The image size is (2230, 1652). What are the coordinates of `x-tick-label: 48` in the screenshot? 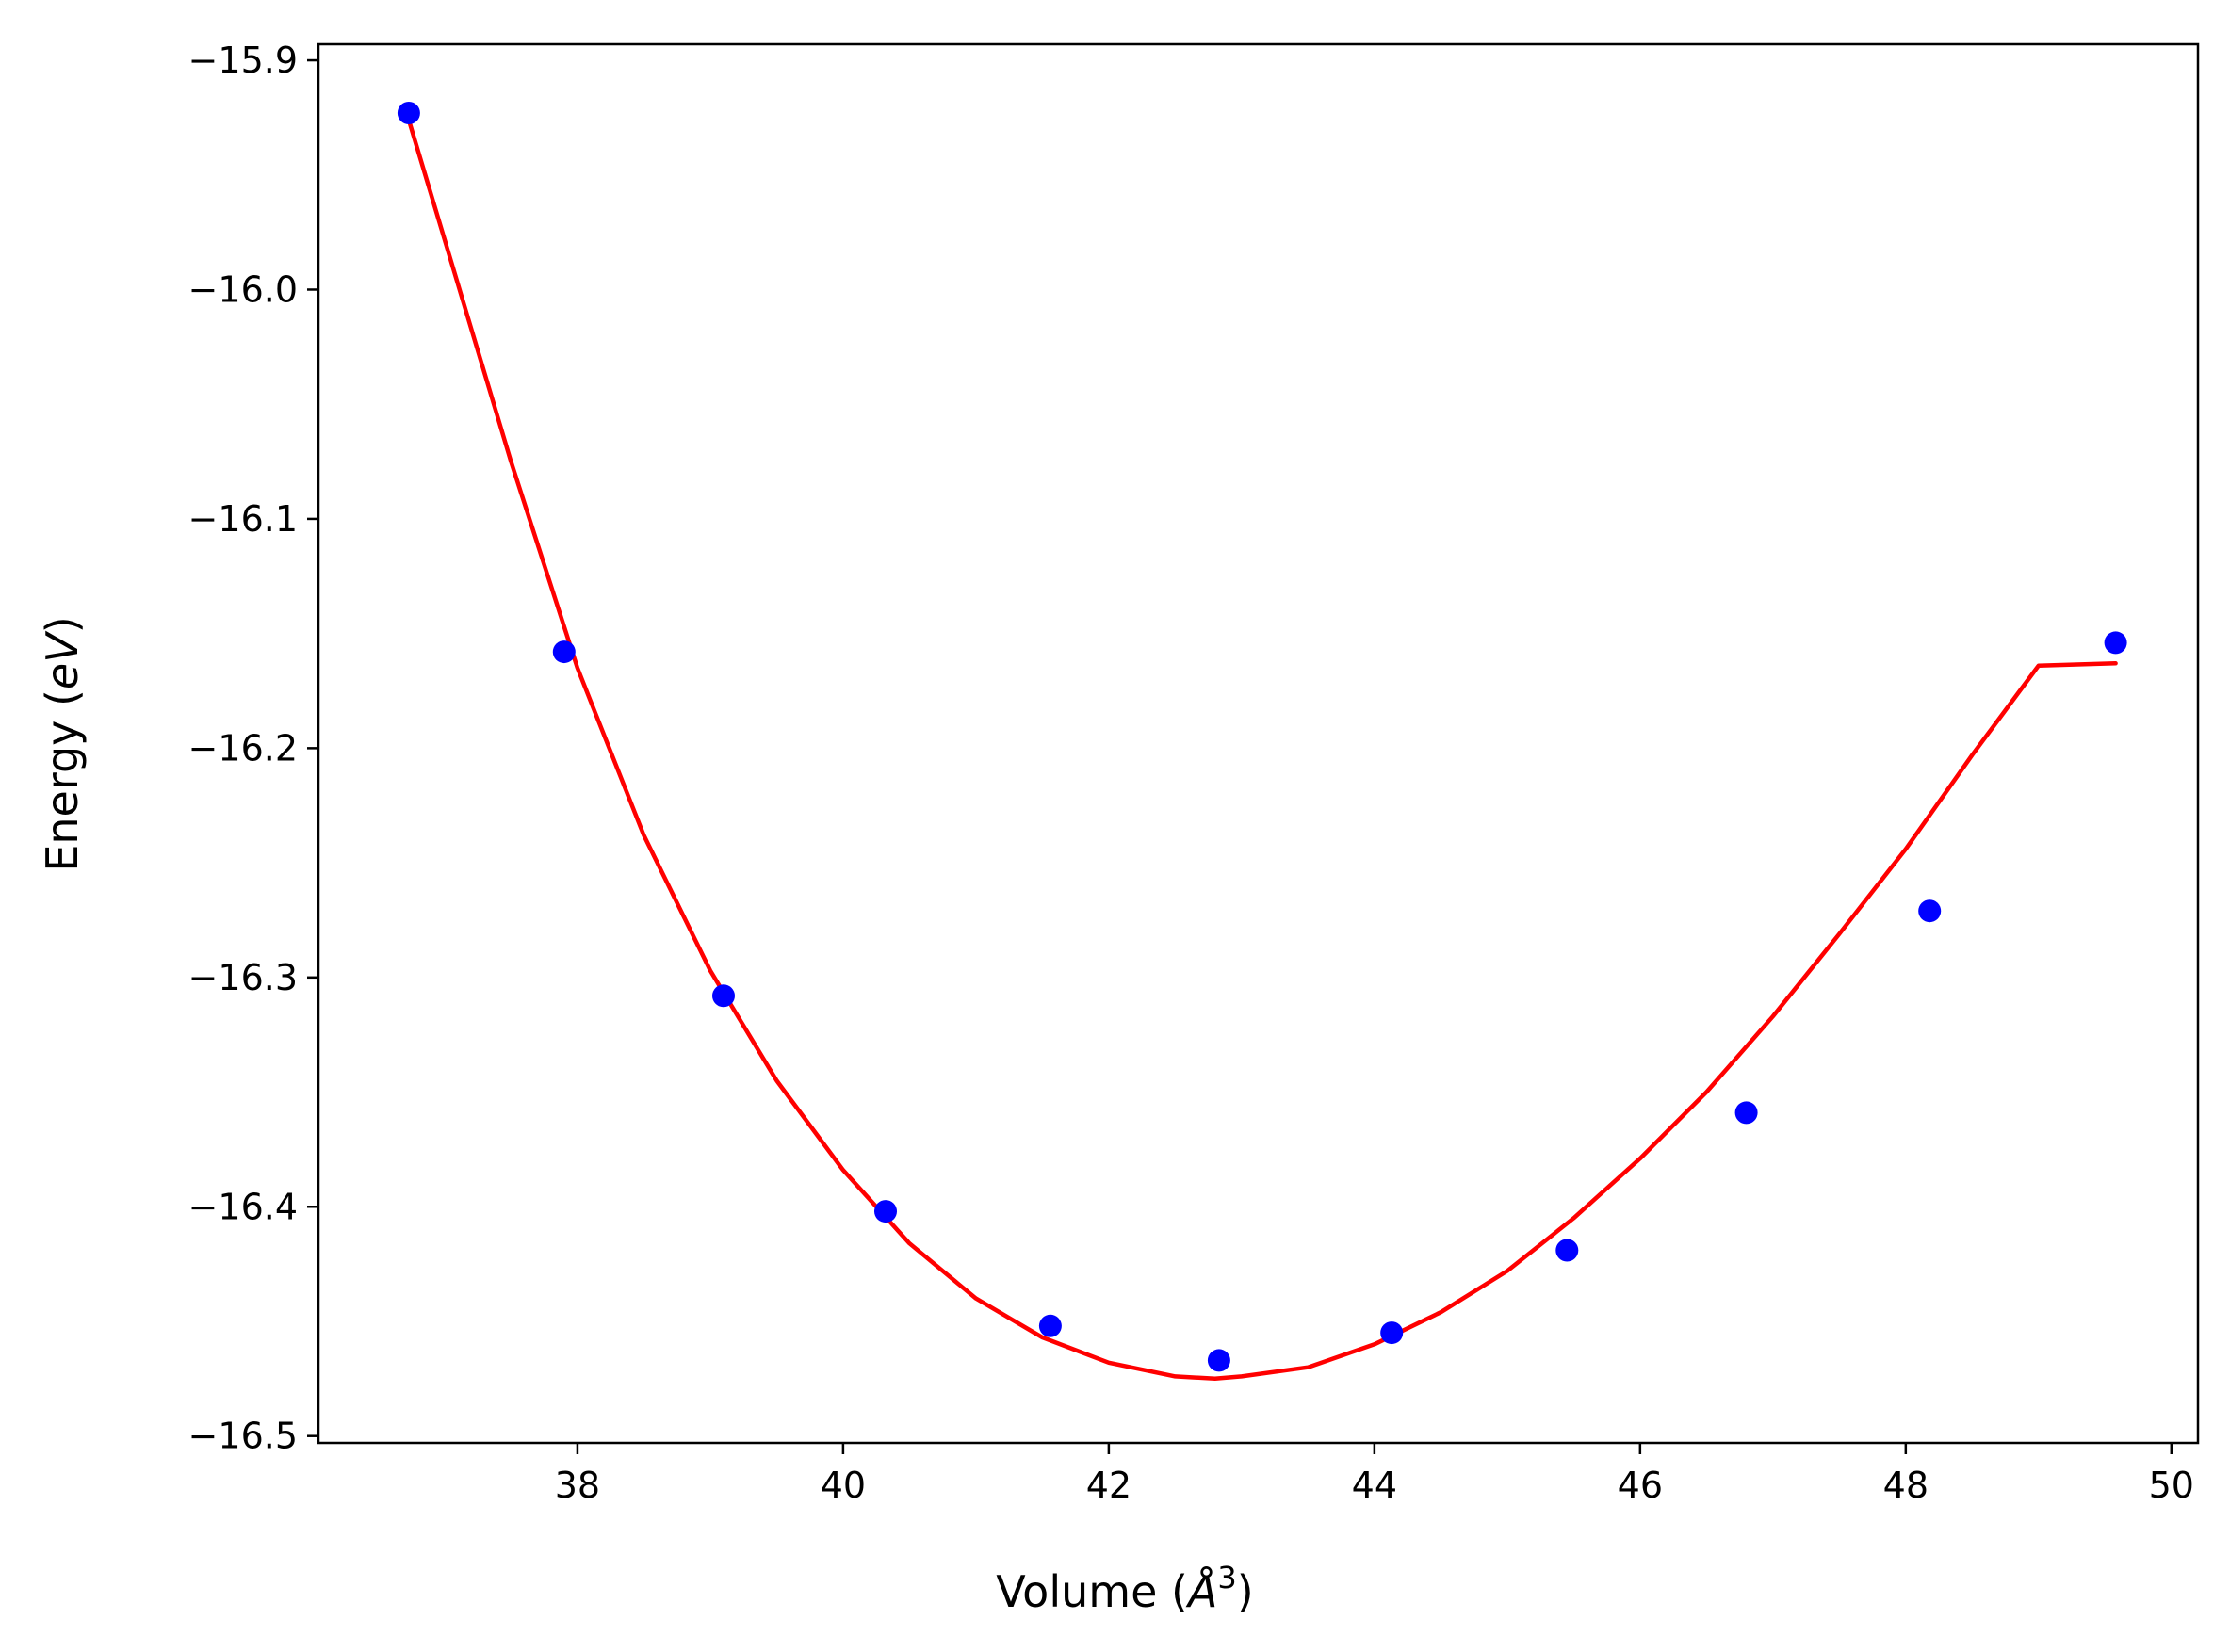 It's located at (1906, 1485).